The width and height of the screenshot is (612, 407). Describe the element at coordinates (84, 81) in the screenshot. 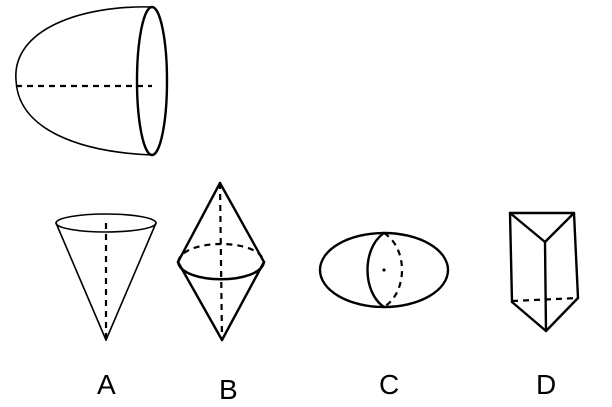

I see `reference-profile` at that location.